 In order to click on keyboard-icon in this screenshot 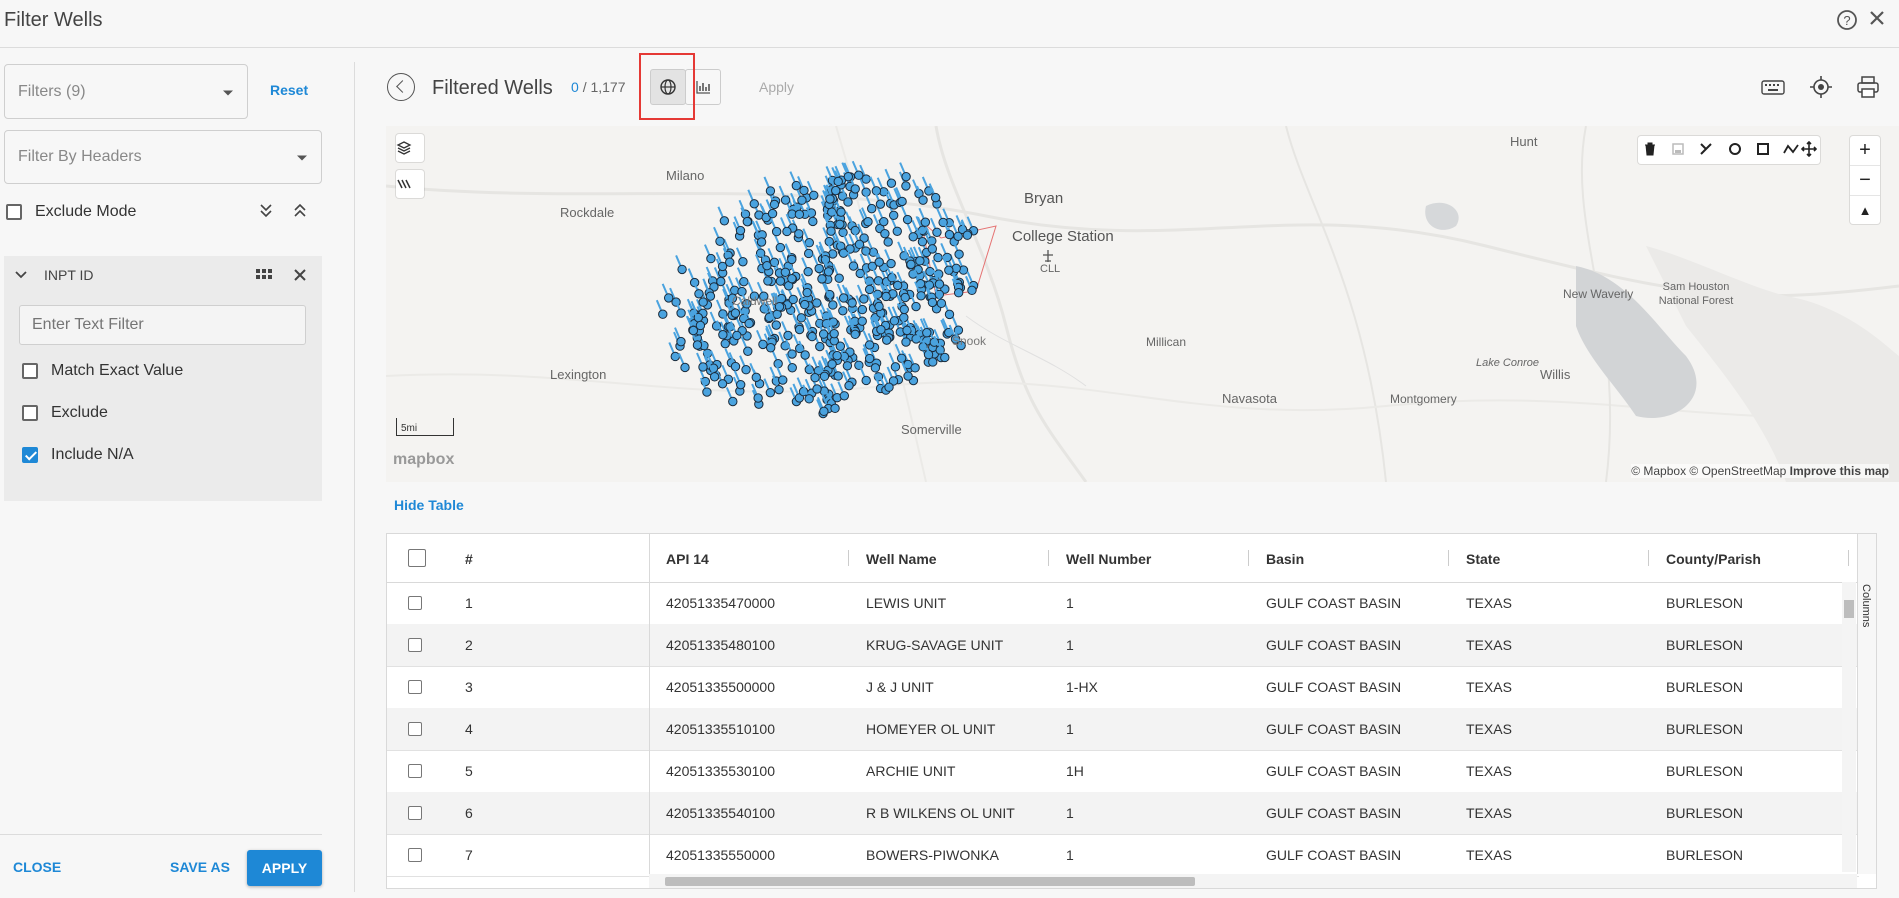, I will do `click(1773, 87)`.